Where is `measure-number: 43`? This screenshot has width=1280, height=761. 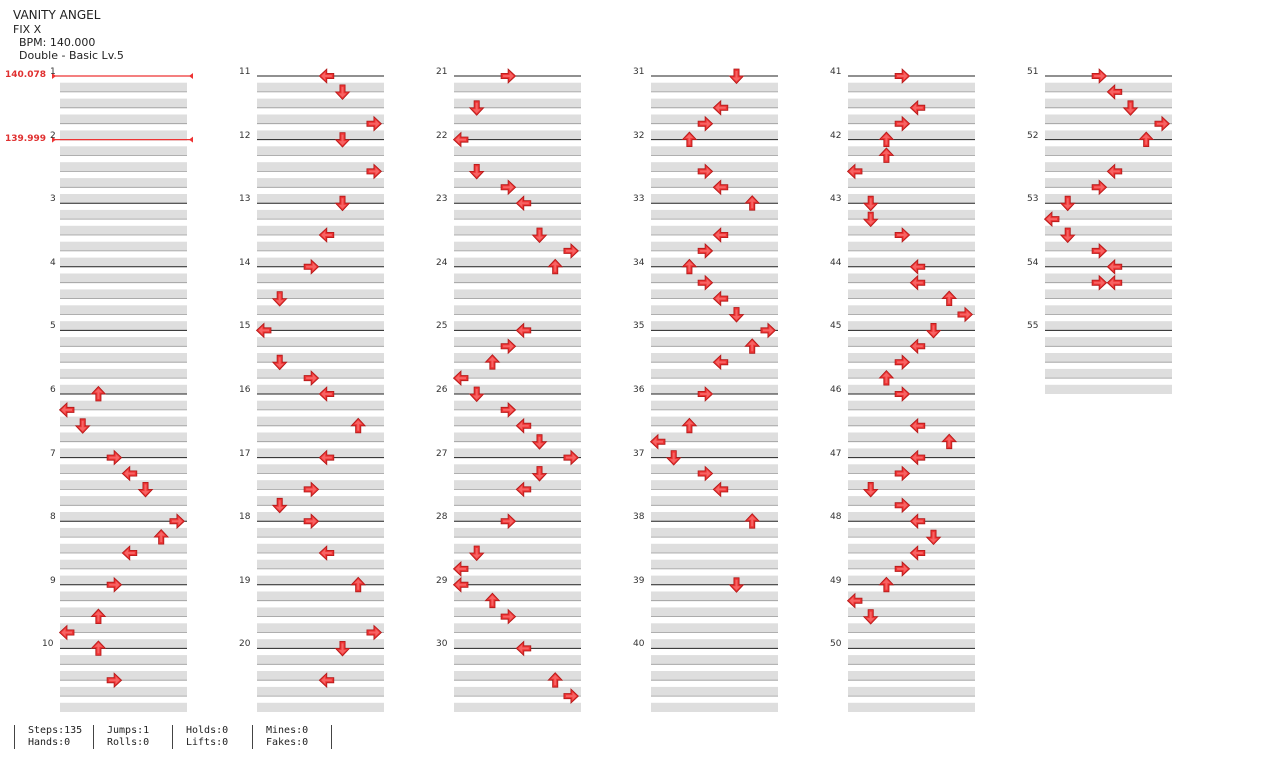
measure-number: 43 is located at coordinates (836, 199).